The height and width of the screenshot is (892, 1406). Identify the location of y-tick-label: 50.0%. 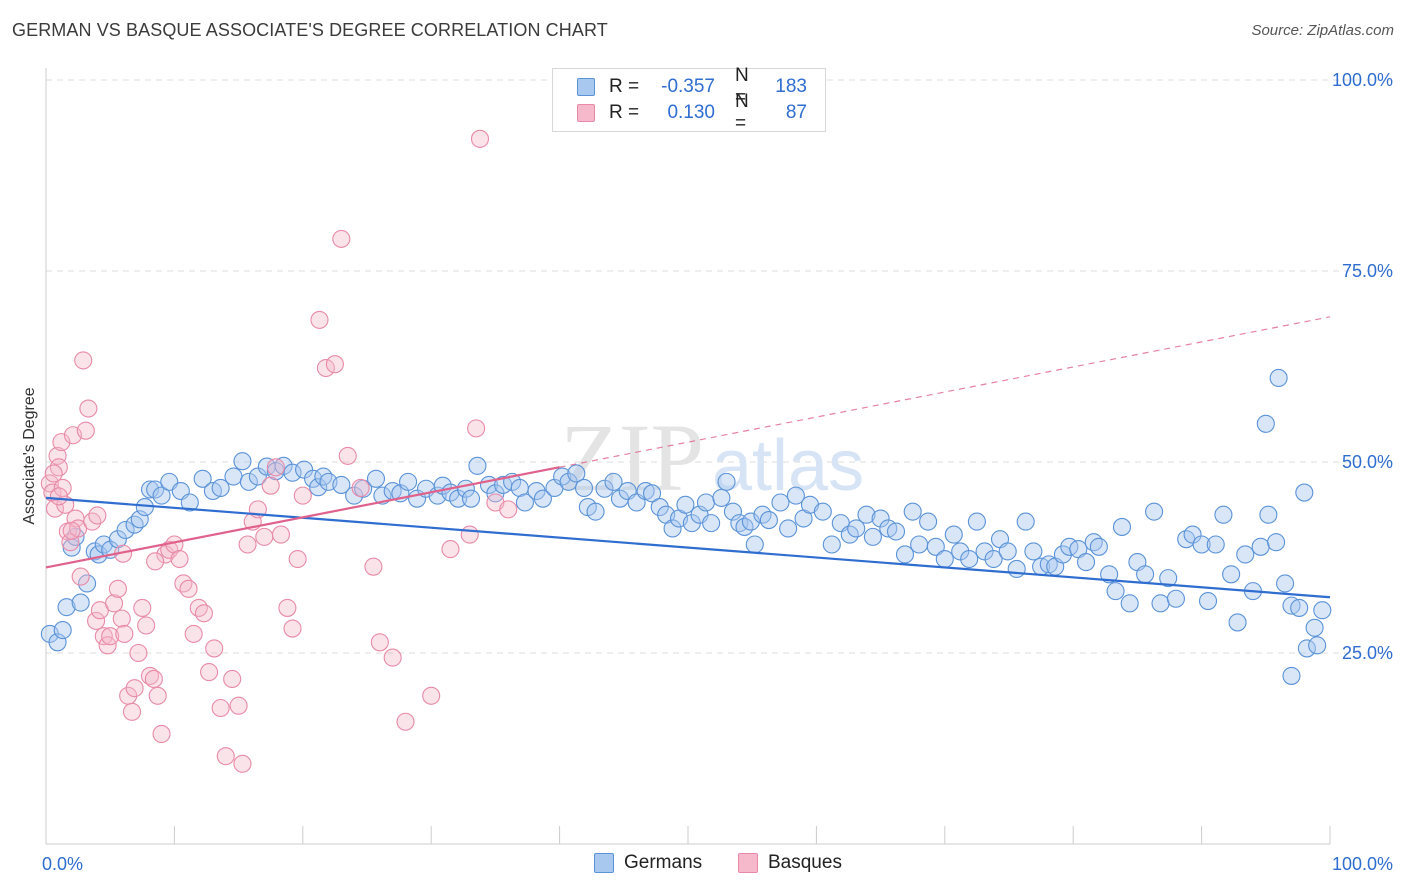
(1367, 462).